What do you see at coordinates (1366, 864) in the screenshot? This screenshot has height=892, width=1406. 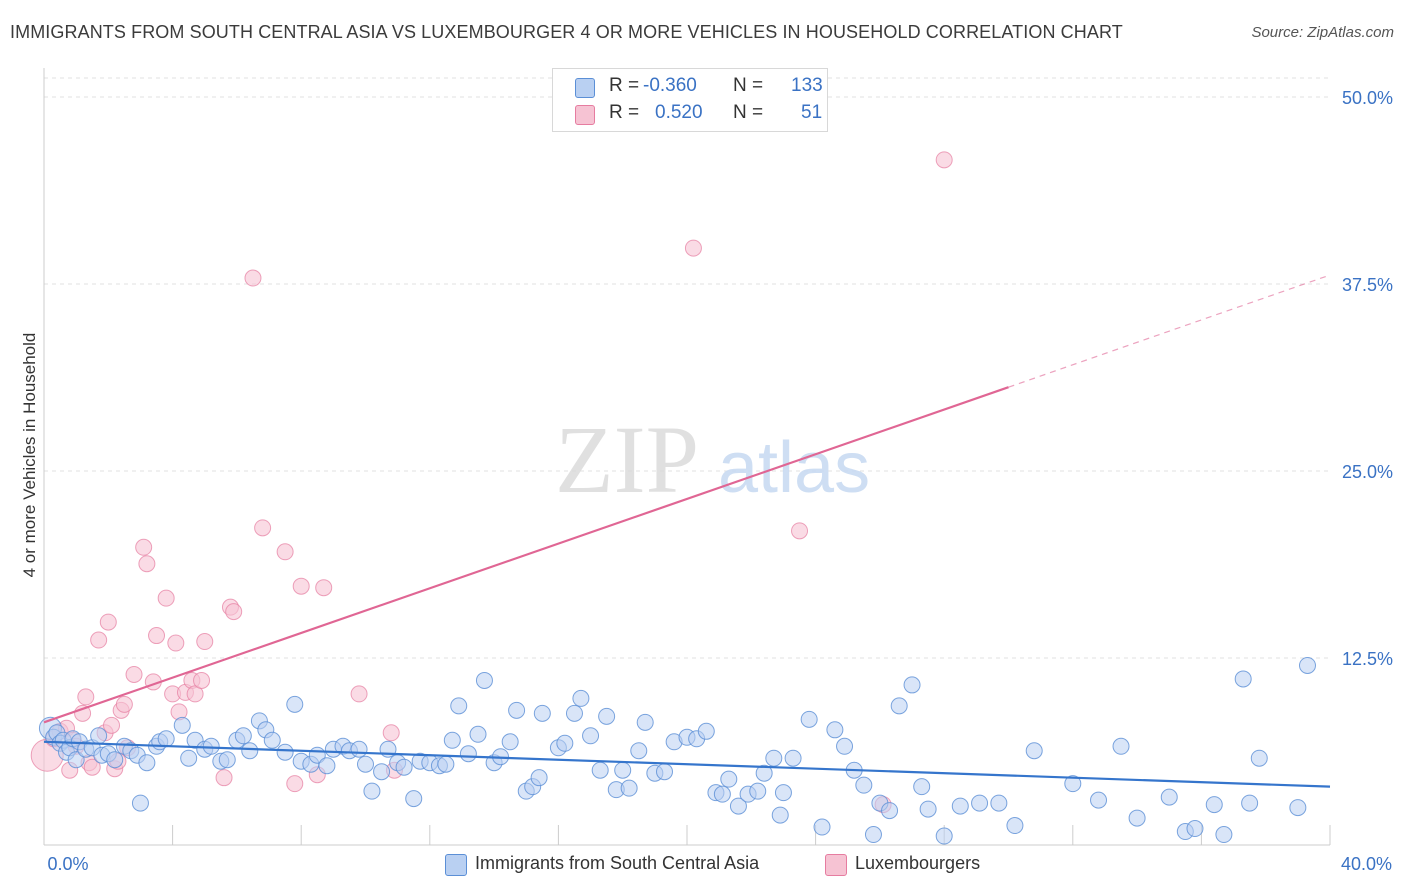 I see `x-tick-label: 40.0%` at bounding box center [1366, 864].